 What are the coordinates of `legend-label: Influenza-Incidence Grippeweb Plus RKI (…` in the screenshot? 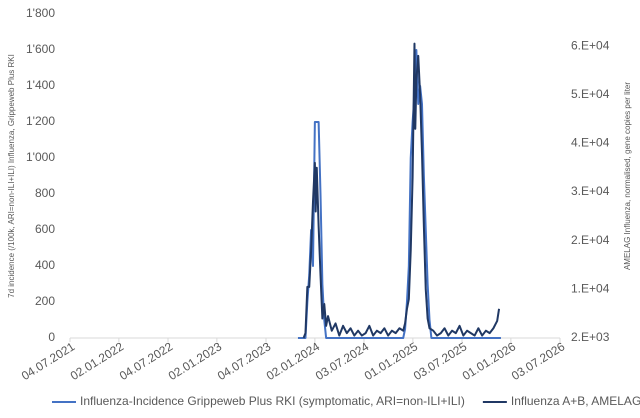 It's located at (272, 401).